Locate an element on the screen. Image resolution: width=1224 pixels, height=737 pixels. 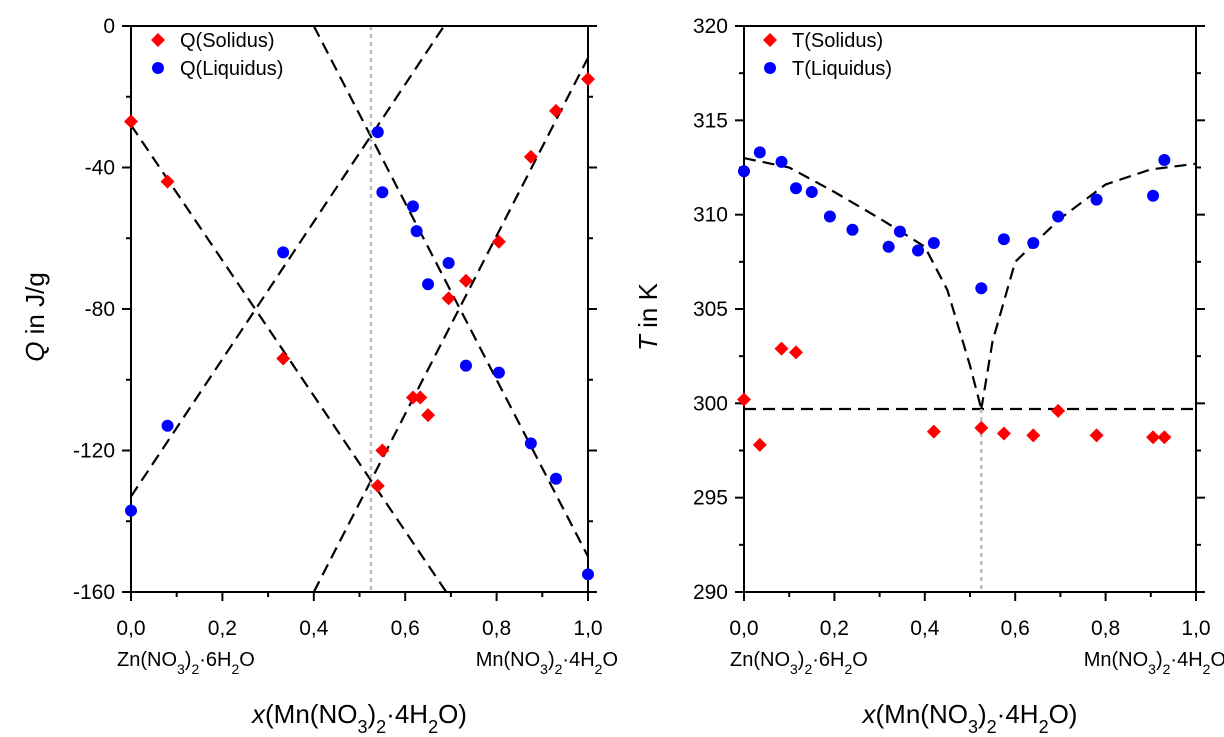
y-tick-label: 290 is located at coordinates (710, 592).